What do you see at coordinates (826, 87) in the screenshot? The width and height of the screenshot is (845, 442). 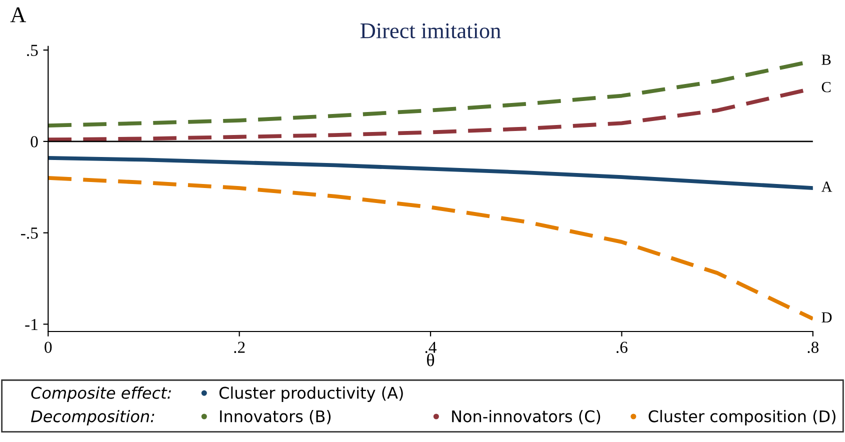 I see `text: C` at bounding box center [826, 87].